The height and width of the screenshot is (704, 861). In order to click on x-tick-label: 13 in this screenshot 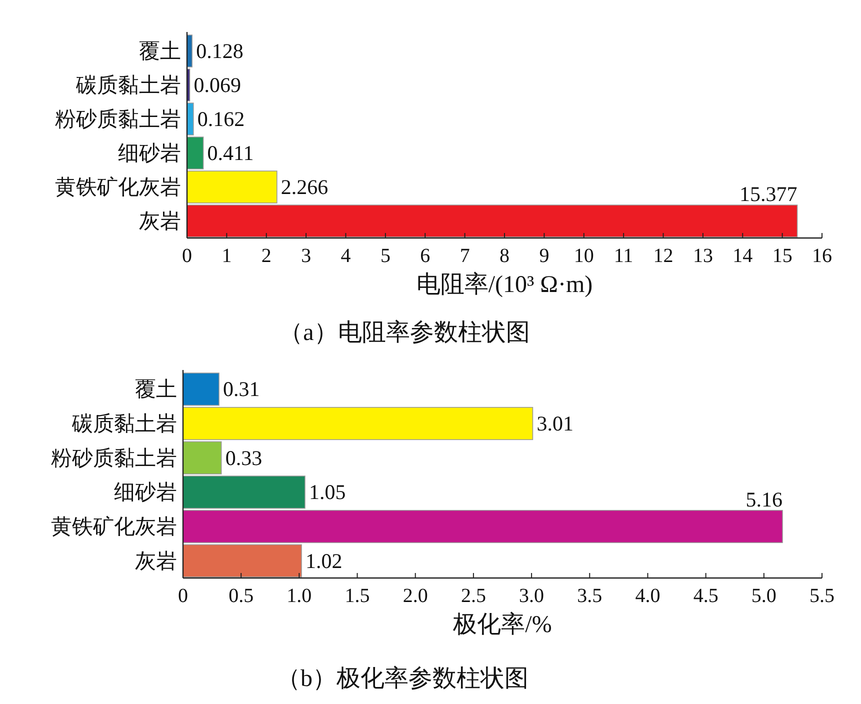, I will do `click(702, 256)`.